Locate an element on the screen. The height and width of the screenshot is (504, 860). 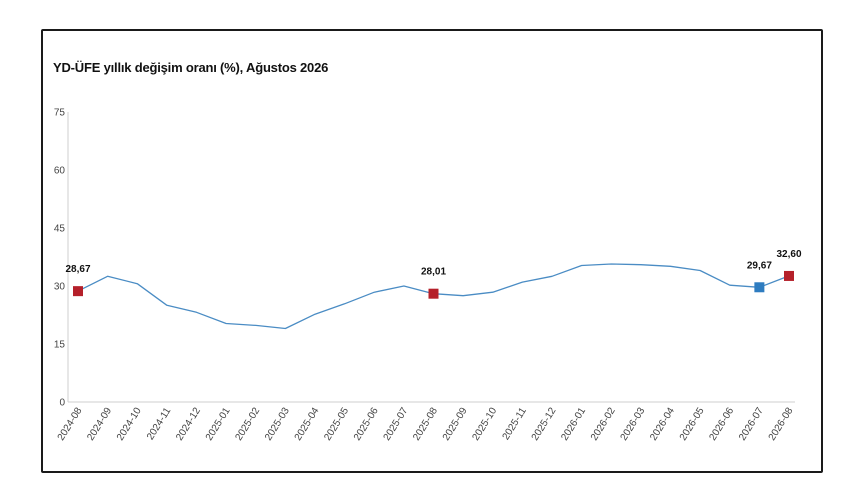
x-tick-label: 2026-07 is located at coordinates (751, 423).